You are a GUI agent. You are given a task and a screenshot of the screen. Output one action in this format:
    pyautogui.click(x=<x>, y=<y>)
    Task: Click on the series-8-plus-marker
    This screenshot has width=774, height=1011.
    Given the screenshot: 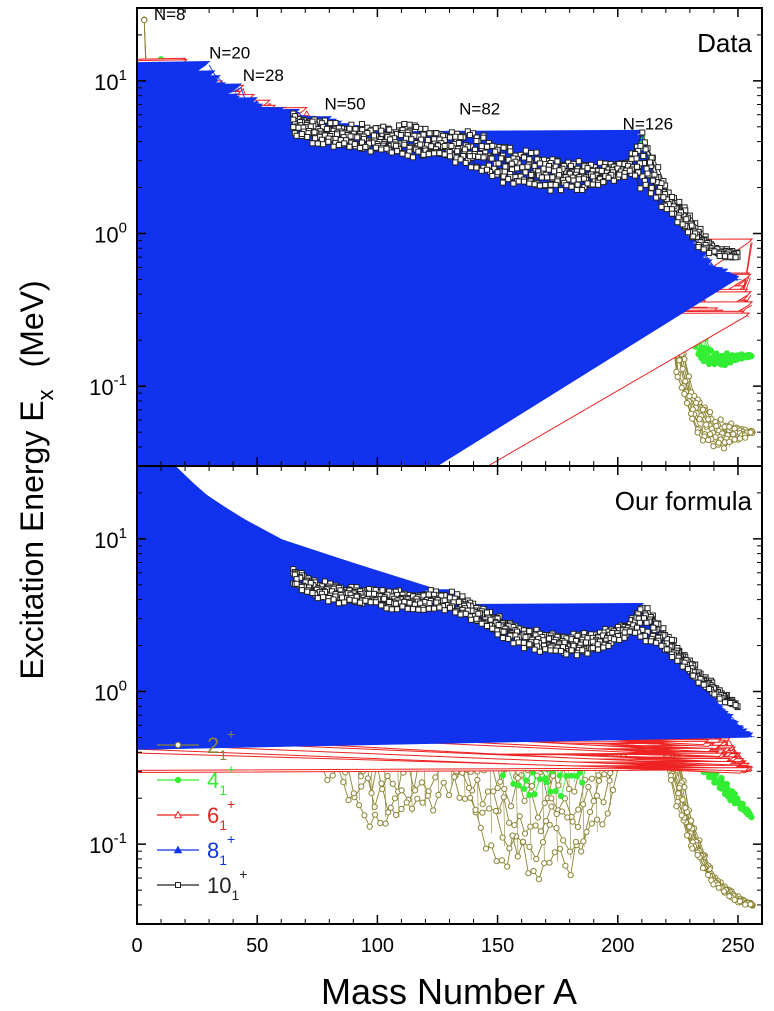 What is the action you would take?
    pyautogui.click(x=437, y=370)
    